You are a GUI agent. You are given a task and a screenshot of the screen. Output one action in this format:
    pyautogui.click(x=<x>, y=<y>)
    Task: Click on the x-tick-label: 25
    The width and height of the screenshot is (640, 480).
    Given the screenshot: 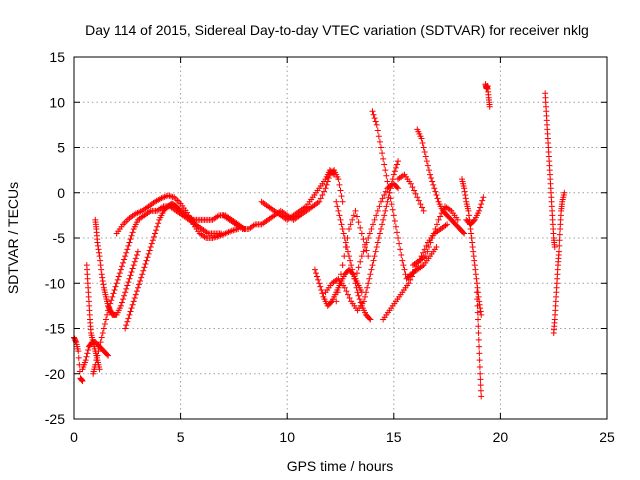 What is the action you would take?
    pyautogui.click(x=607, y=437)
    